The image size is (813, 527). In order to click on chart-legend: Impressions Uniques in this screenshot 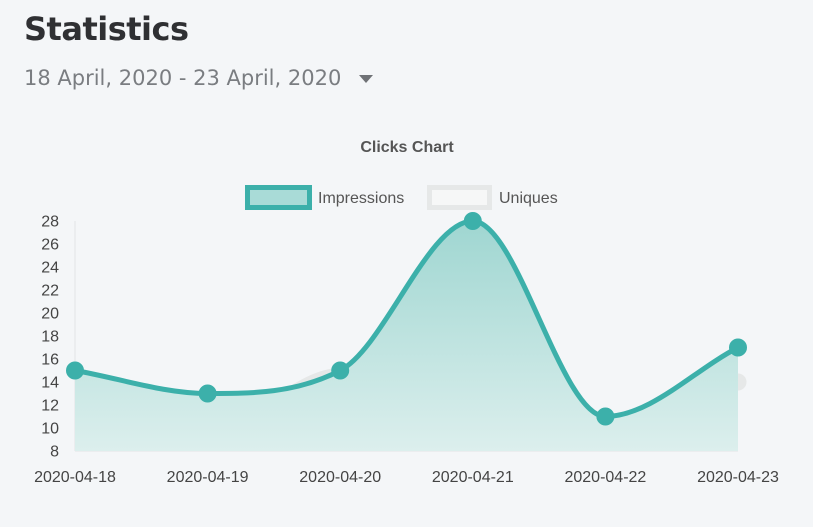, I will do `click(401, 197)`.